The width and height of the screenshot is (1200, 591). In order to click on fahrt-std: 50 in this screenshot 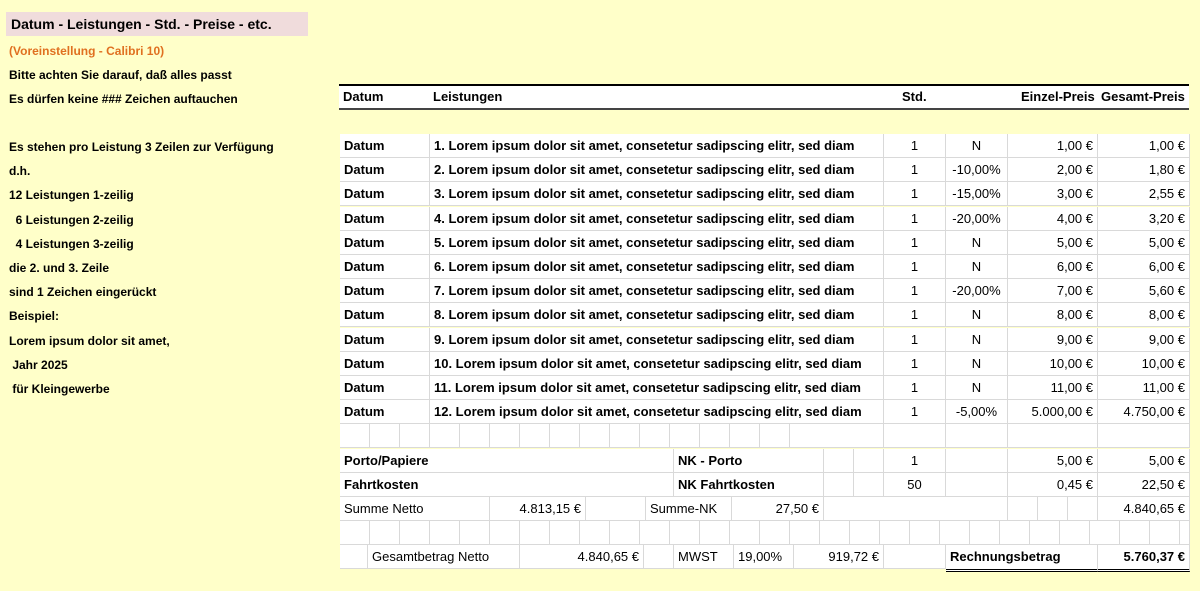, I will do `click(915, 485)`.